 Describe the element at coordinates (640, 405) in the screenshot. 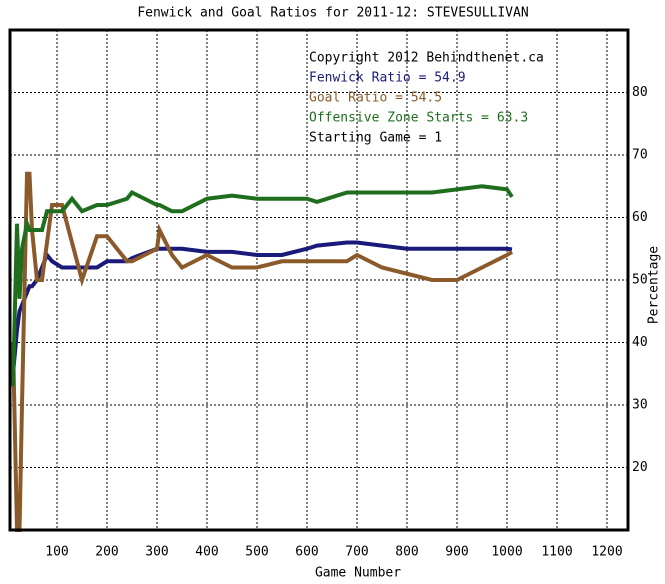

I see `y-tick-label: 30` at that location.